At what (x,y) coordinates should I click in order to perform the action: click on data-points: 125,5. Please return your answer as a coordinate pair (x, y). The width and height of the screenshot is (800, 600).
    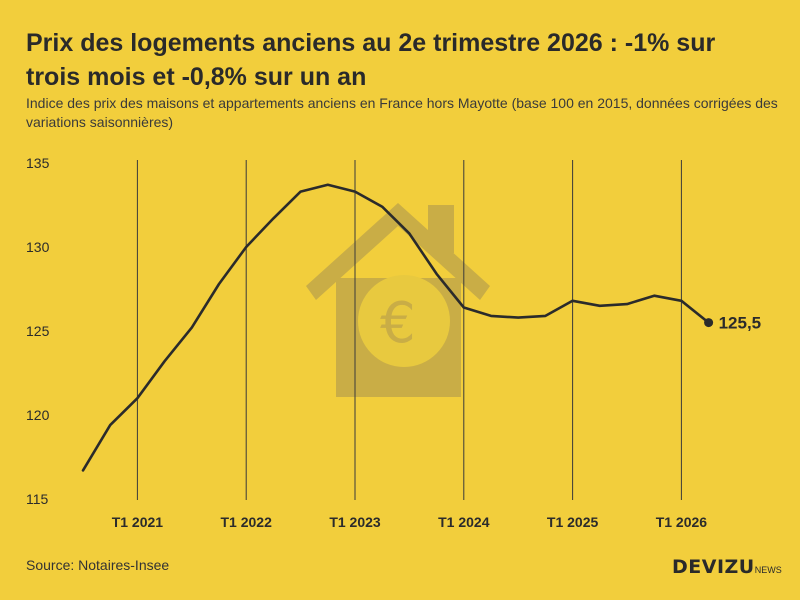
    Looking at the image, I should click on (732, 323).